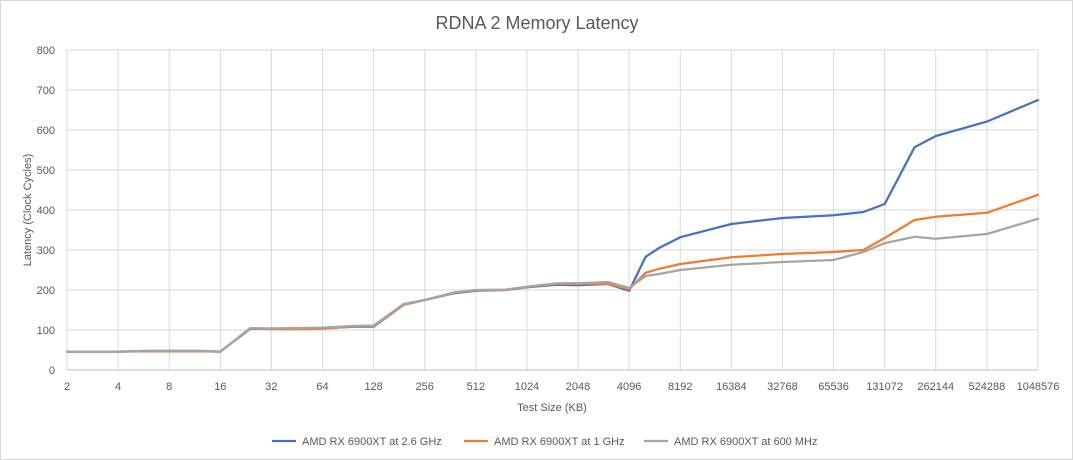 Image resolution: width=1073 pixels, height=460 pixels. What do you see at coordinates (169, 387) in the screenshot?
I see `x-tick-label: 8` at bounding box center [169, 387].